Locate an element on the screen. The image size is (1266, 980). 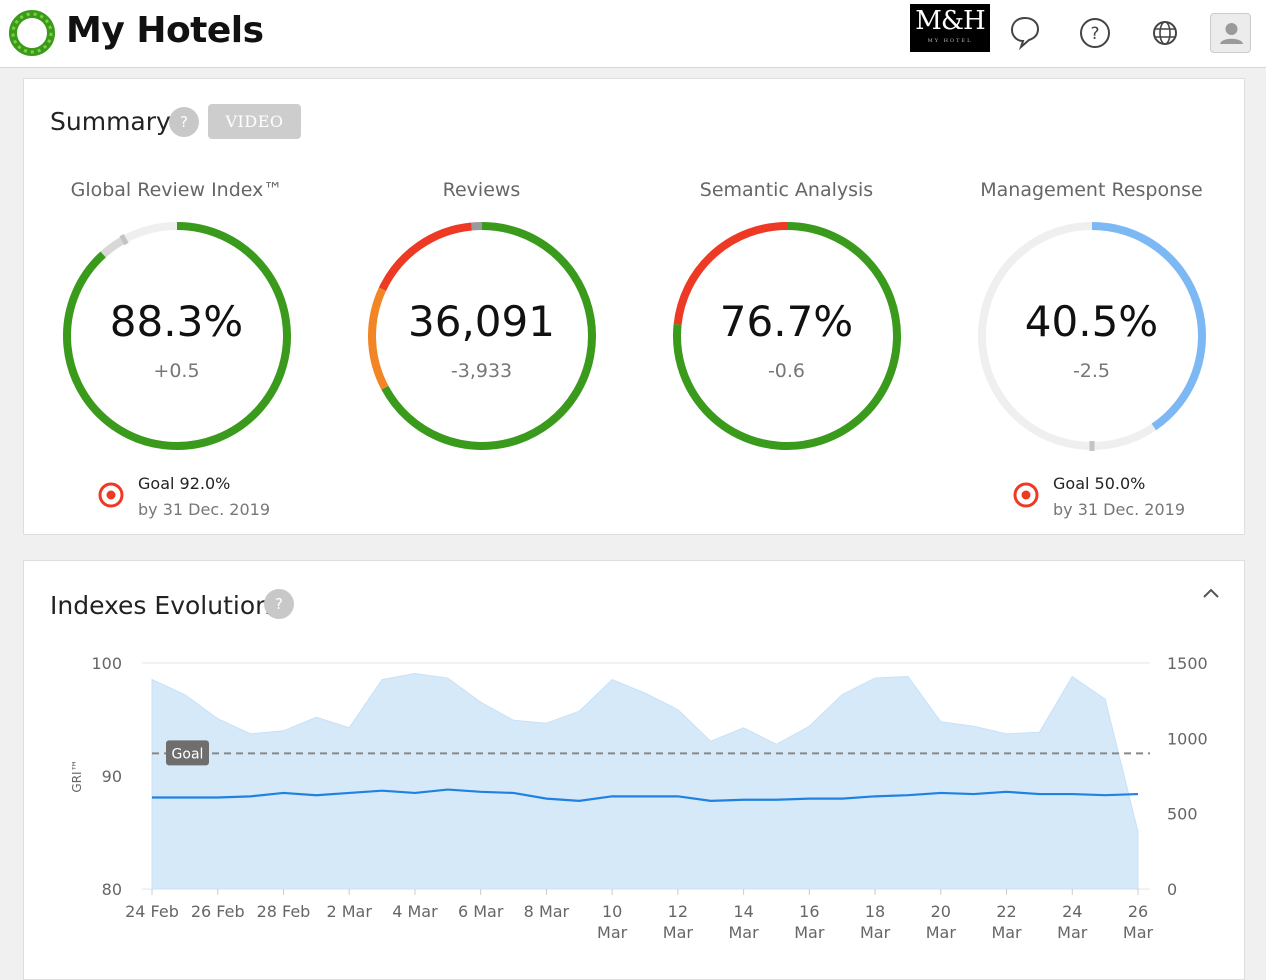
y-tick-label: 80 is located at coordinates (112, 889).